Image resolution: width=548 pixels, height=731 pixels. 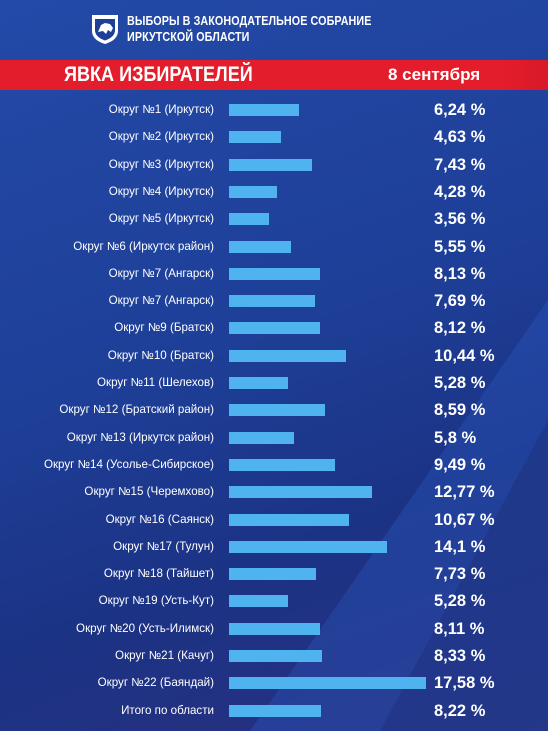 I want to click on category-label: Округ №4 (Иркутск), so click(x=161, y=191).